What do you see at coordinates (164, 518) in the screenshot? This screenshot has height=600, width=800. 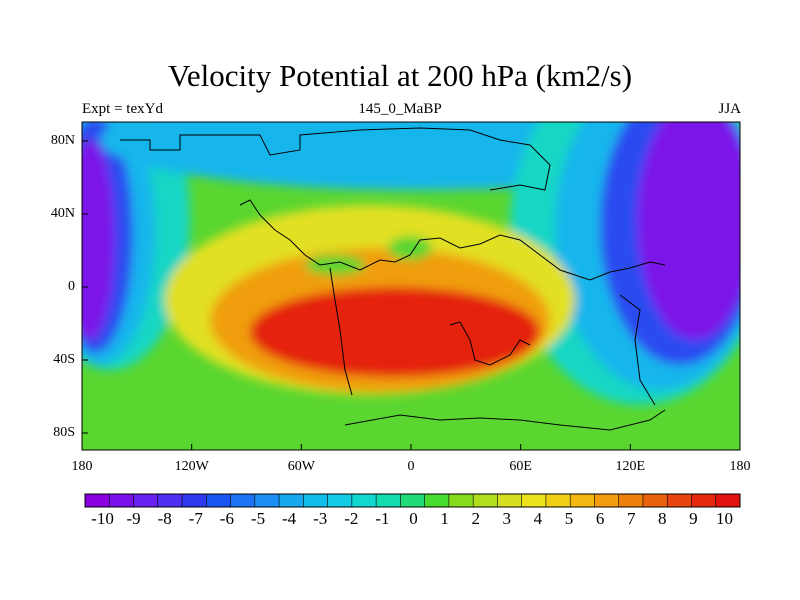 I see `colorbar-label: -8` at bounding box center [164, 518].